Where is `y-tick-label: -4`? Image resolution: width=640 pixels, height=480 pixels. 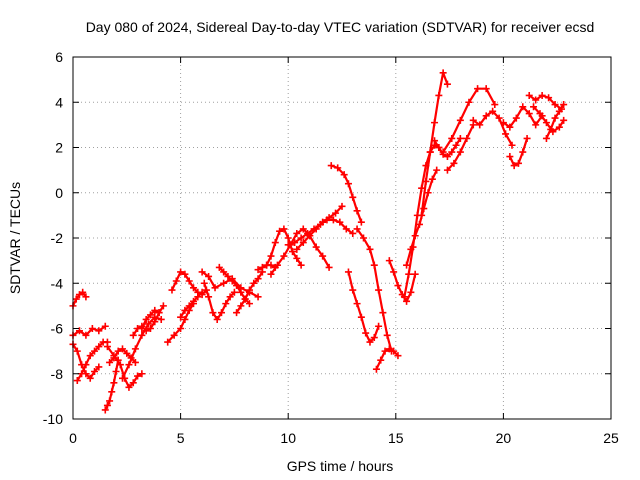 y-tick-label: -4 is located at coordinates (57, 283).